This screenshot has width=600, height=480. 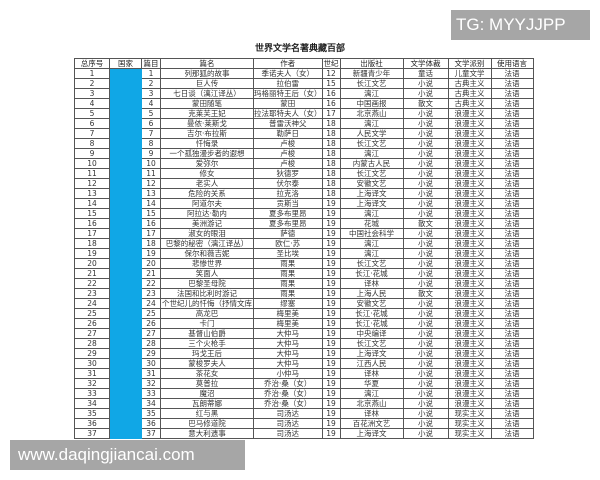 I want to click on cell-item-no: 31, so click(x=151, y=373).